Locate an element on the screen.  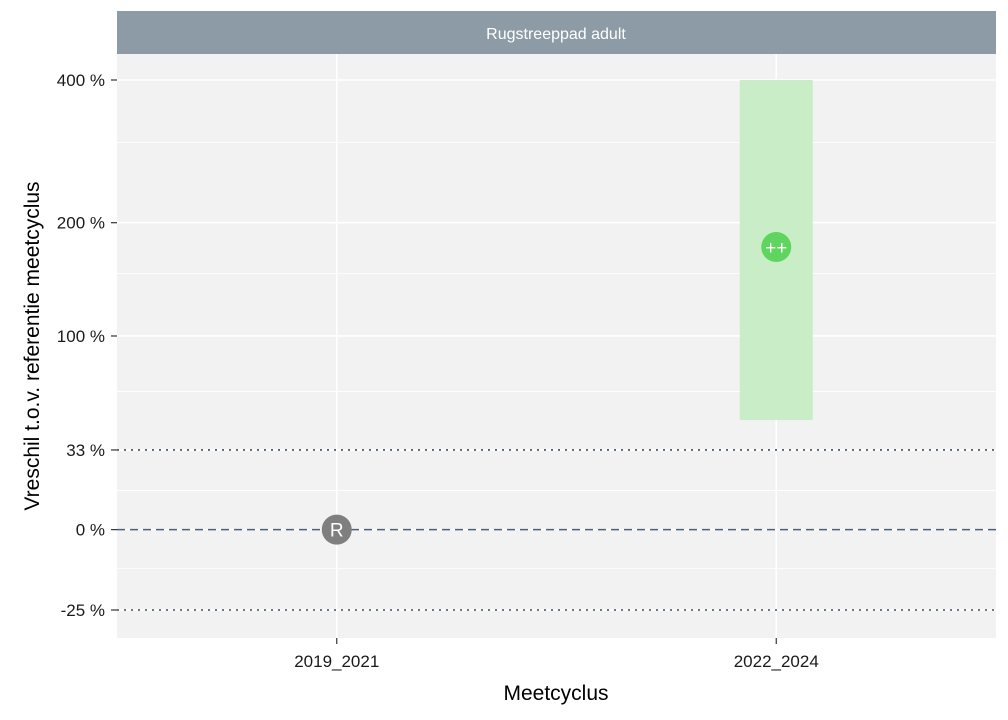
point-label: R is located at coordinates (337, 531).